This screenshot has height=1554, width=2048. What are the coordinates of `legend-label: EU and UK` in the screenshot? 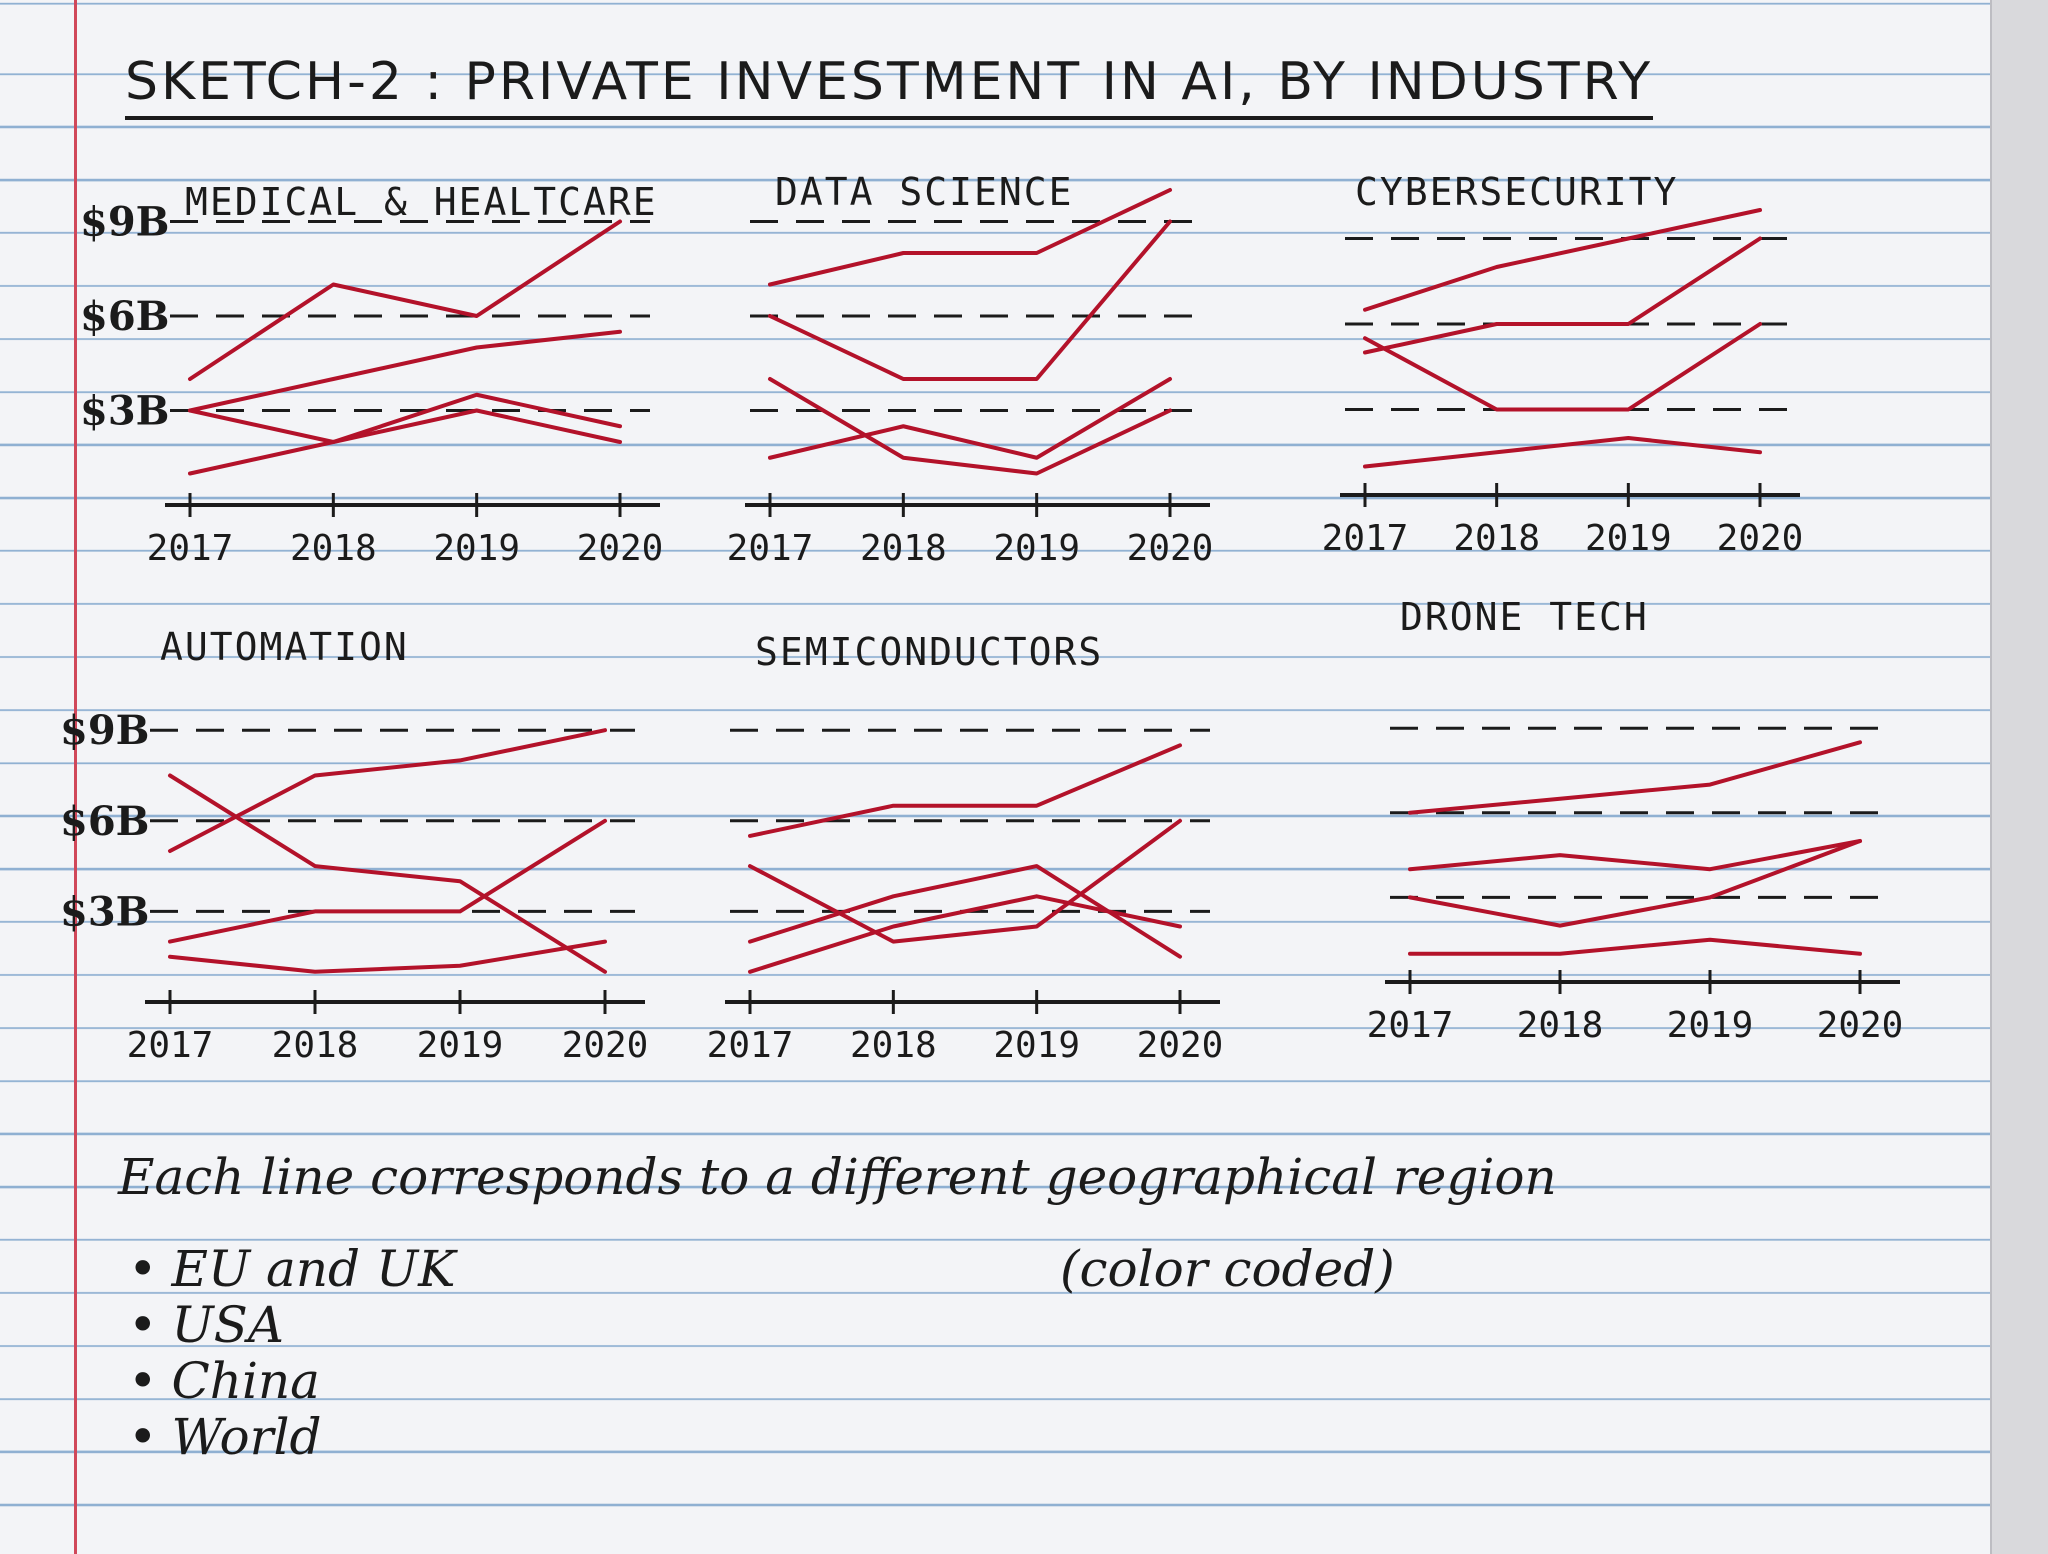 It's located at (313, 1269).